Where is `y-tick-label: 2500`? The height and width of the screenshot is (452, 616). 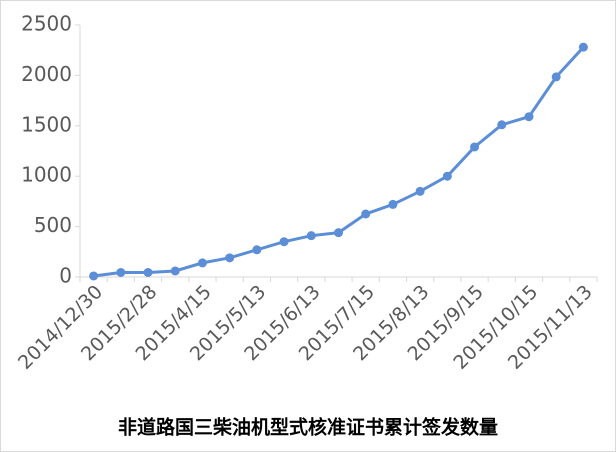
y-tick-label: 2500 is located at coordinates (46, 24).